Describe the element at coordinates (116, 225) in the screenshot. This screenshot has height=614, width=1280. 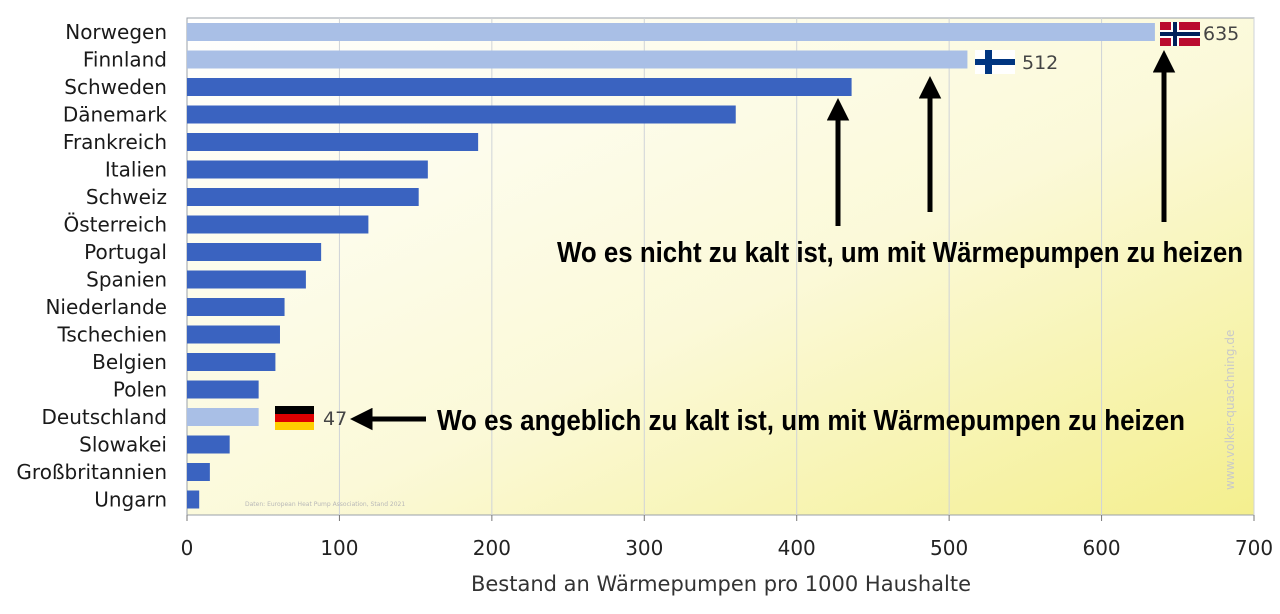
I see `category-label-osterreich: Österreich` at that location.